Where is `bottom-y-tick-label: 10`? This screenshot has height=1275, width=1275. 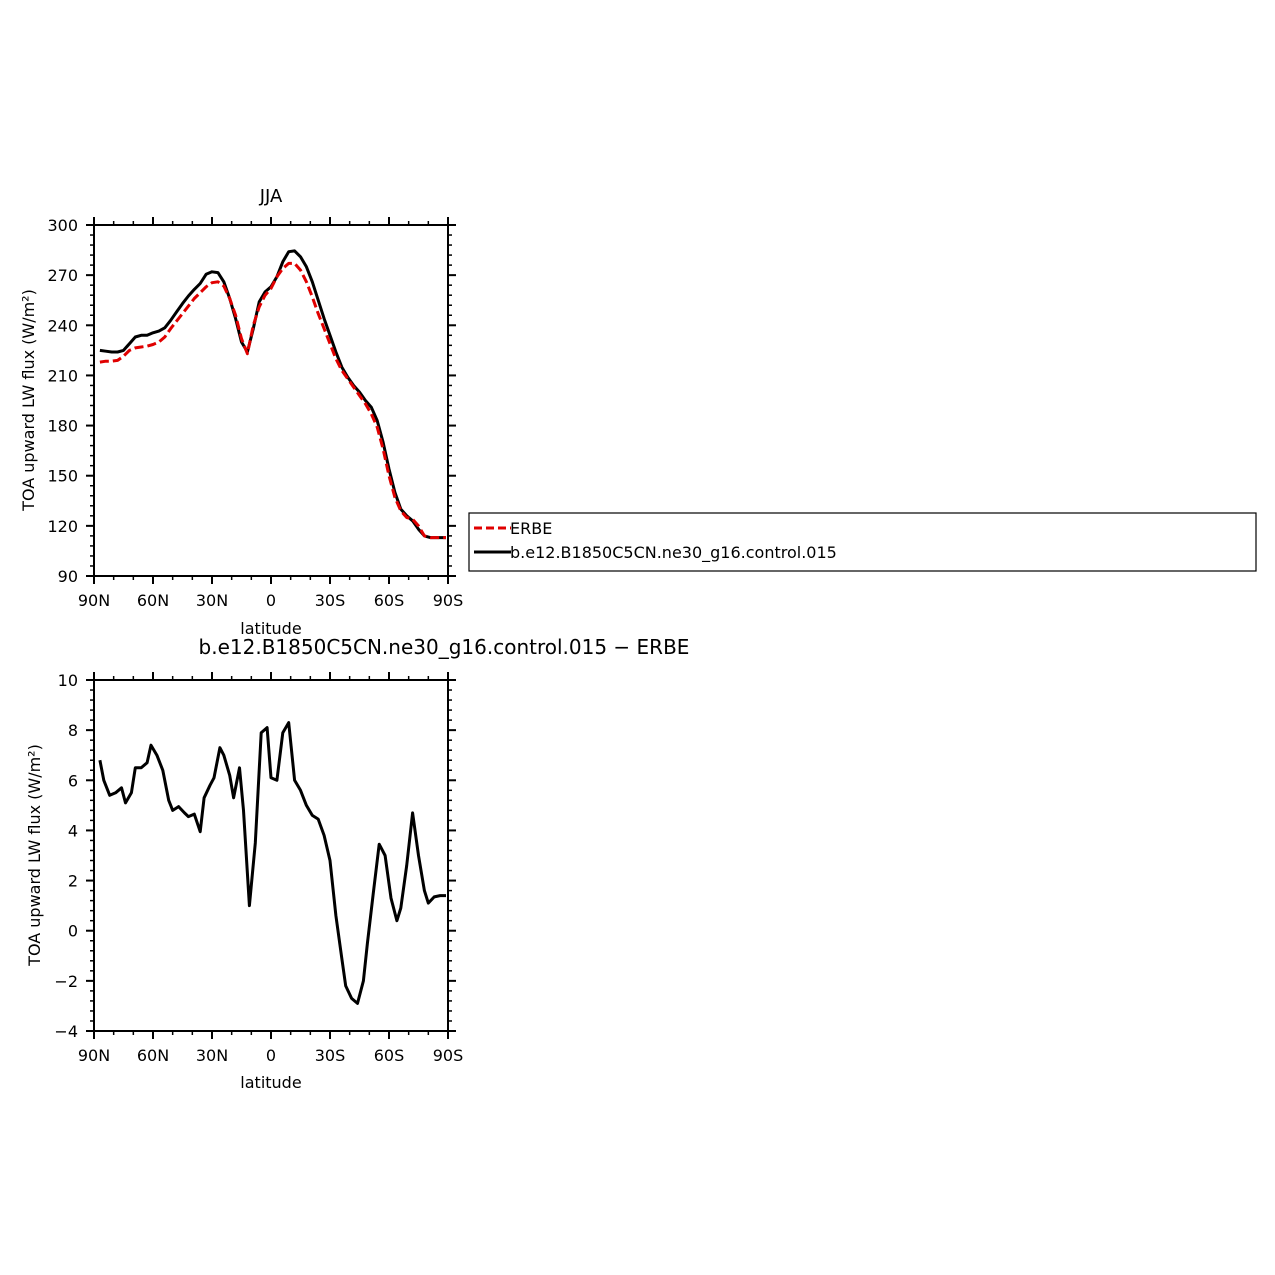
bottom-y-tick-label: 10 is located at coordinates (68, 680).